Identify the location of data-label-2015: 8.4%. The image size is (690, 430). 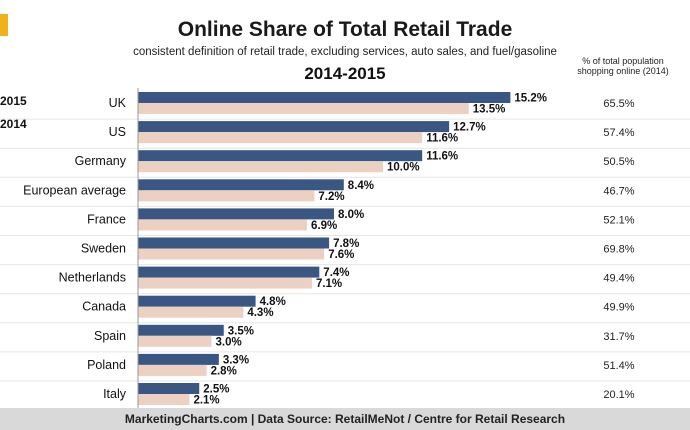
(361, 186).